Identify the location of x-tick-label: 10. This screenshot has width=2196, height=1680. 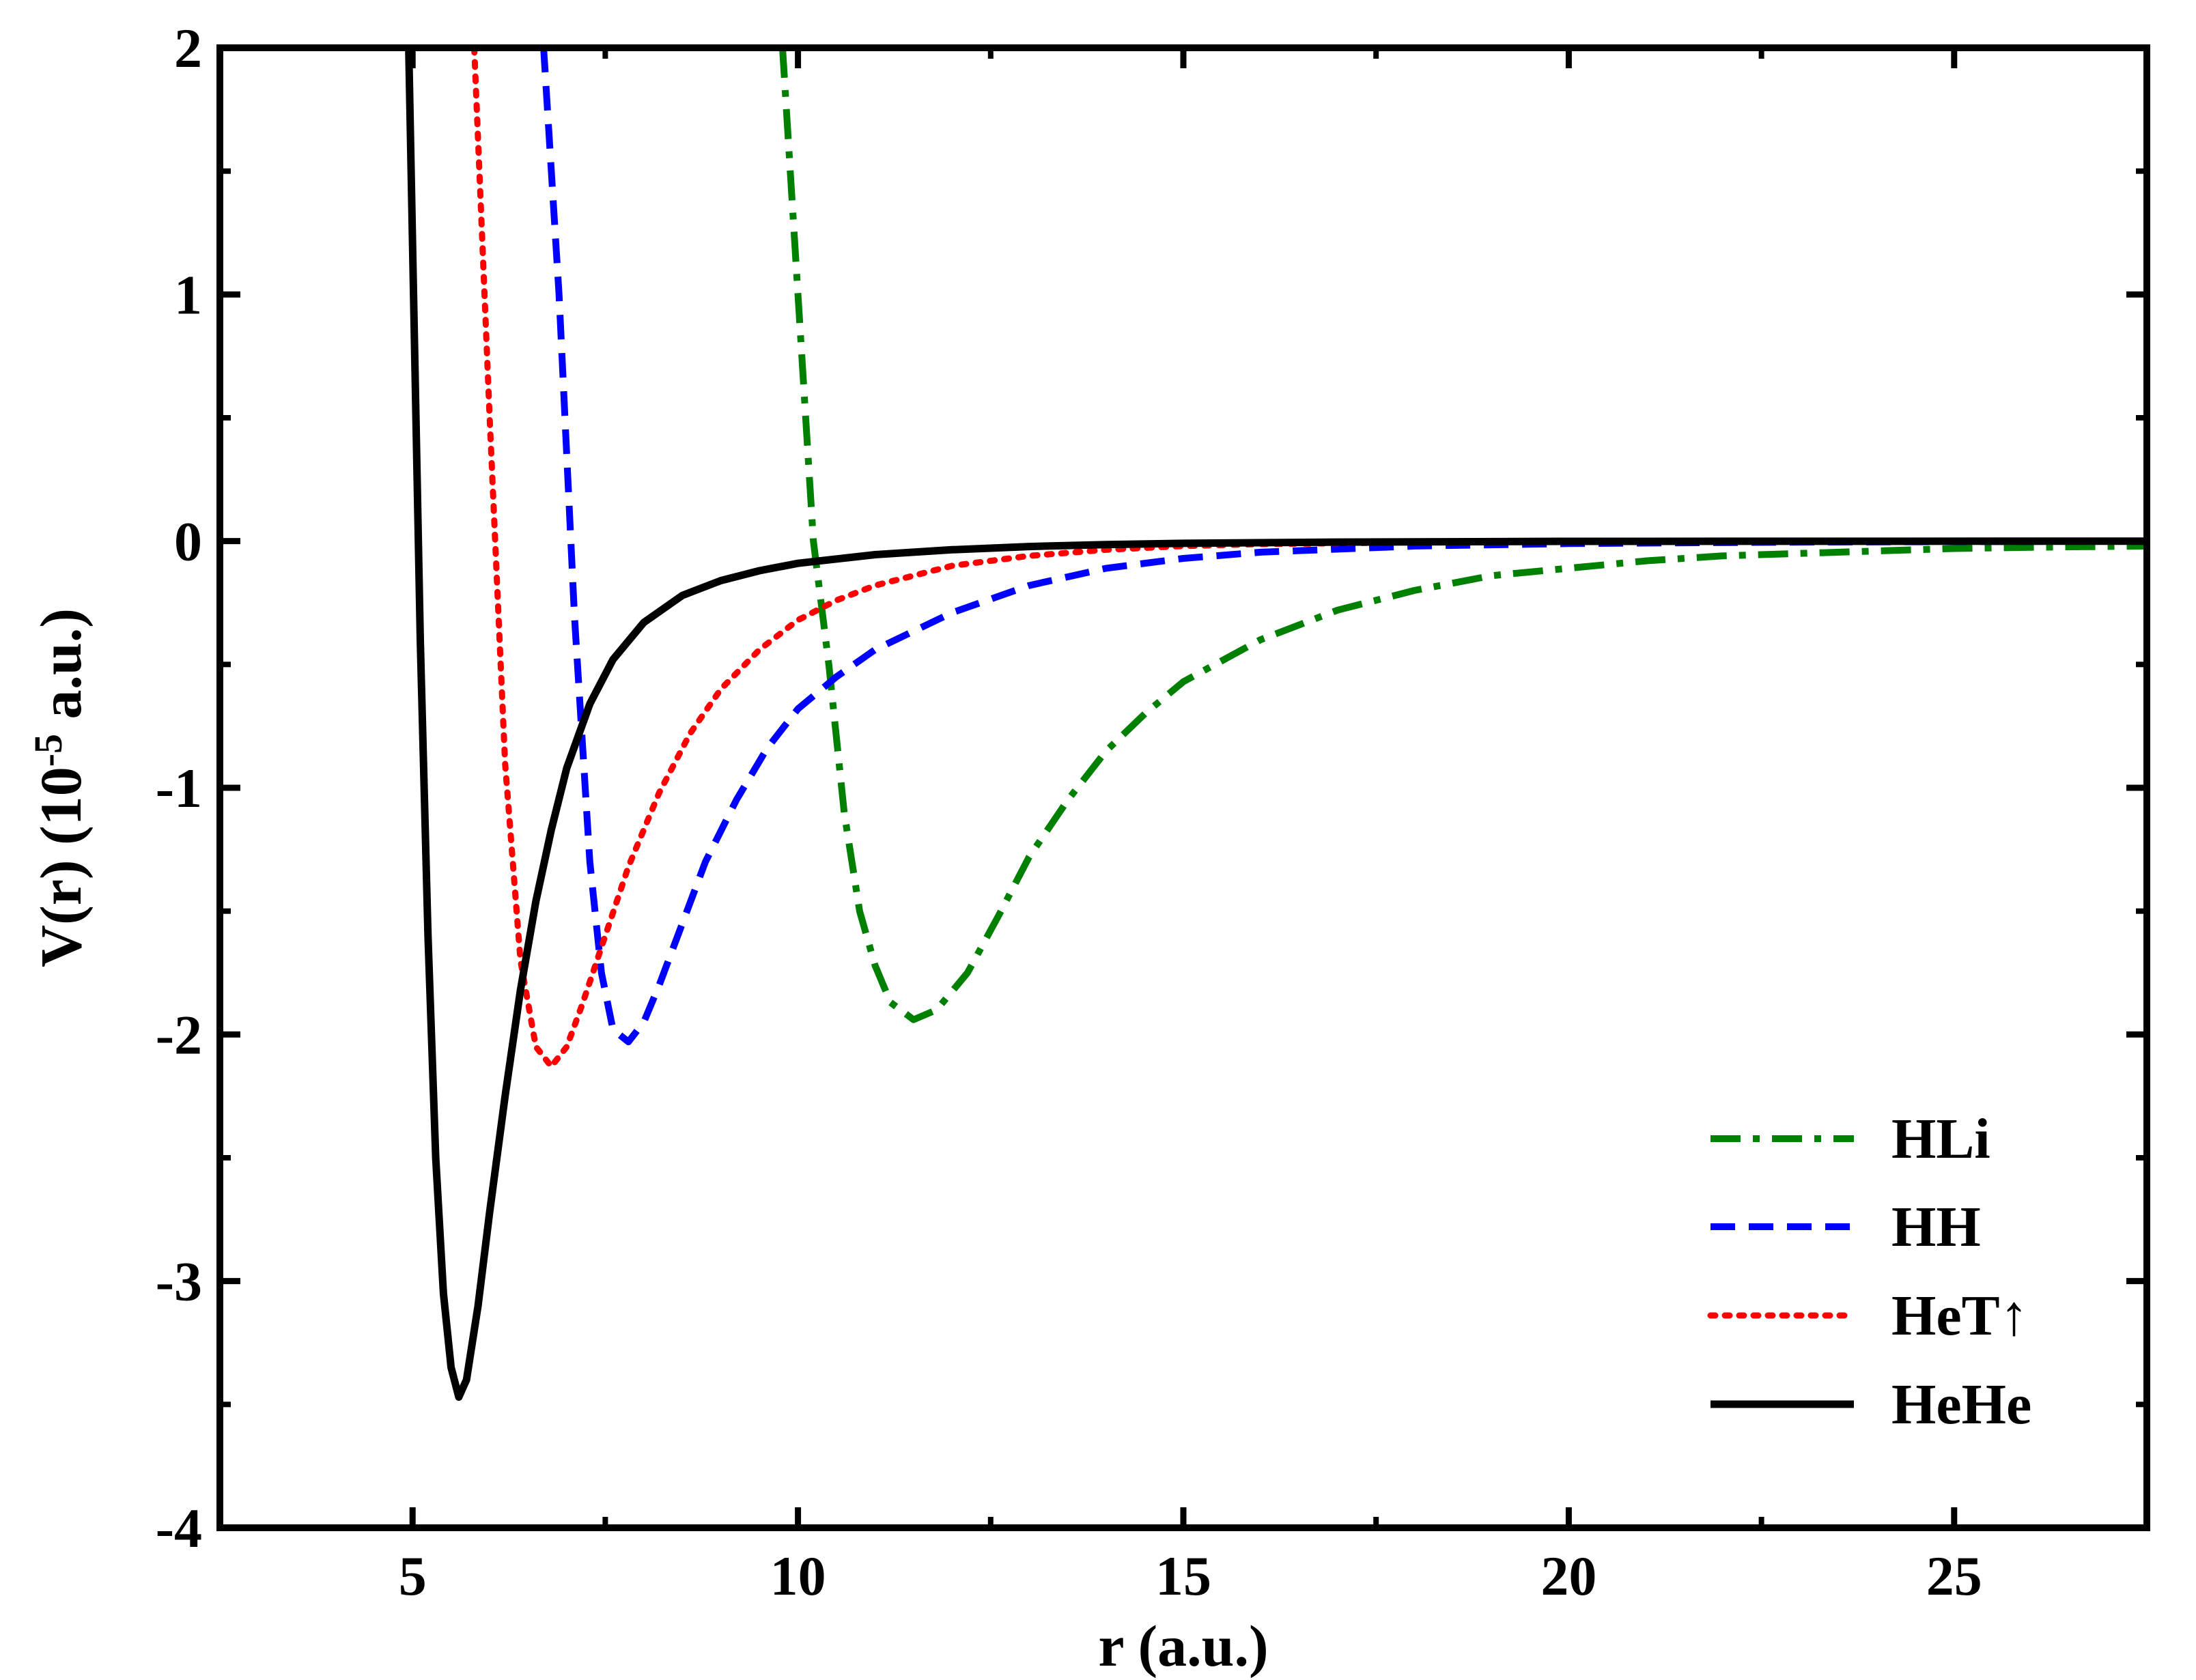
(798, 1576).